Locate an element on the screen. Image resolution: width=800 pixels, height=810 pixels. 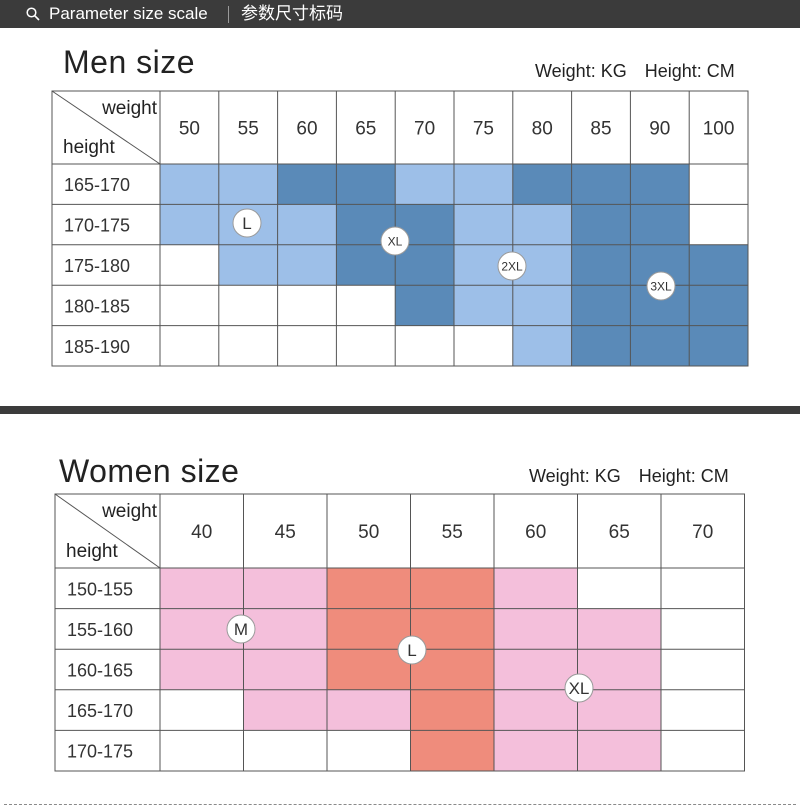
women-height-label: 165-170 is located at coordinates (100, 711).